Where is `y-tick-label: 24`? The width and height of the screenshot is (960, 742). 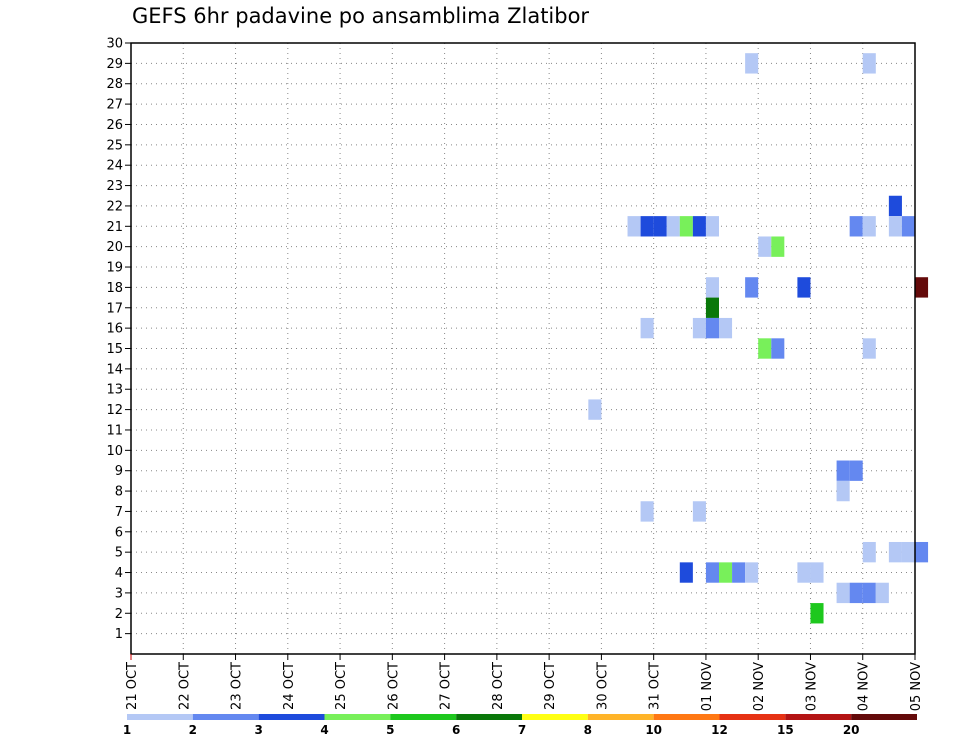 y-tick-label: 24 is located at coordinates (114, 166).